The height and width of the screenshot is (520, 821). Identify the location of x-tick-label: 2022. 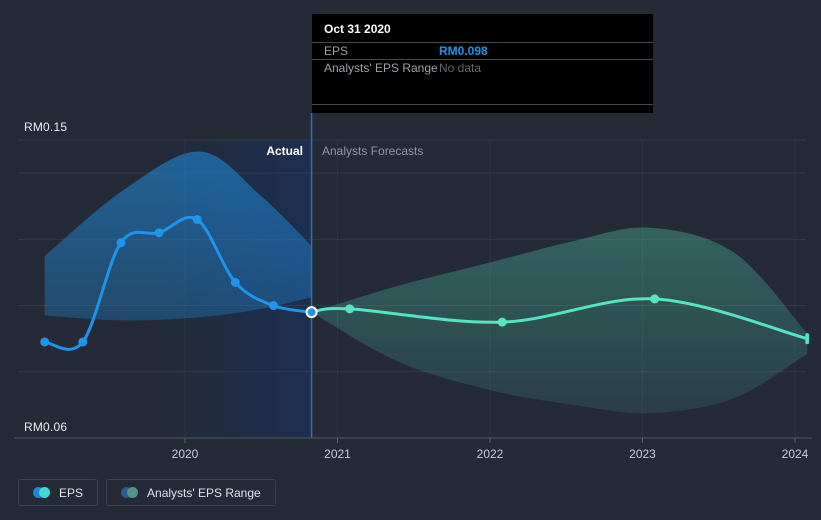
(490, 454).